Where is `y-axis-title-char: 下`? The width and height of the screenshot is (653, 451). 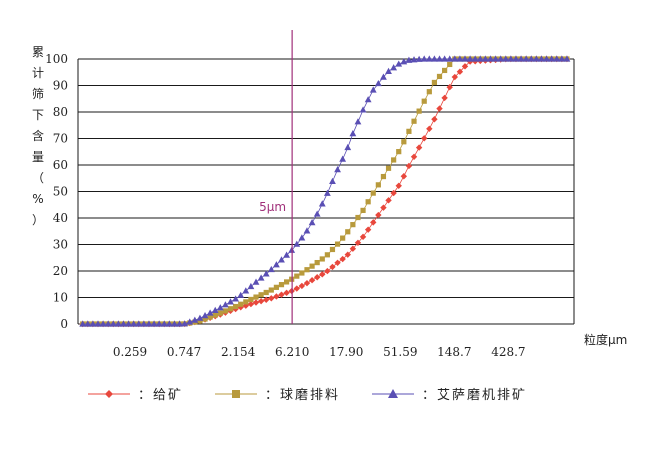 y-axis-title-char: 下 is located at coordinates (38, 115).